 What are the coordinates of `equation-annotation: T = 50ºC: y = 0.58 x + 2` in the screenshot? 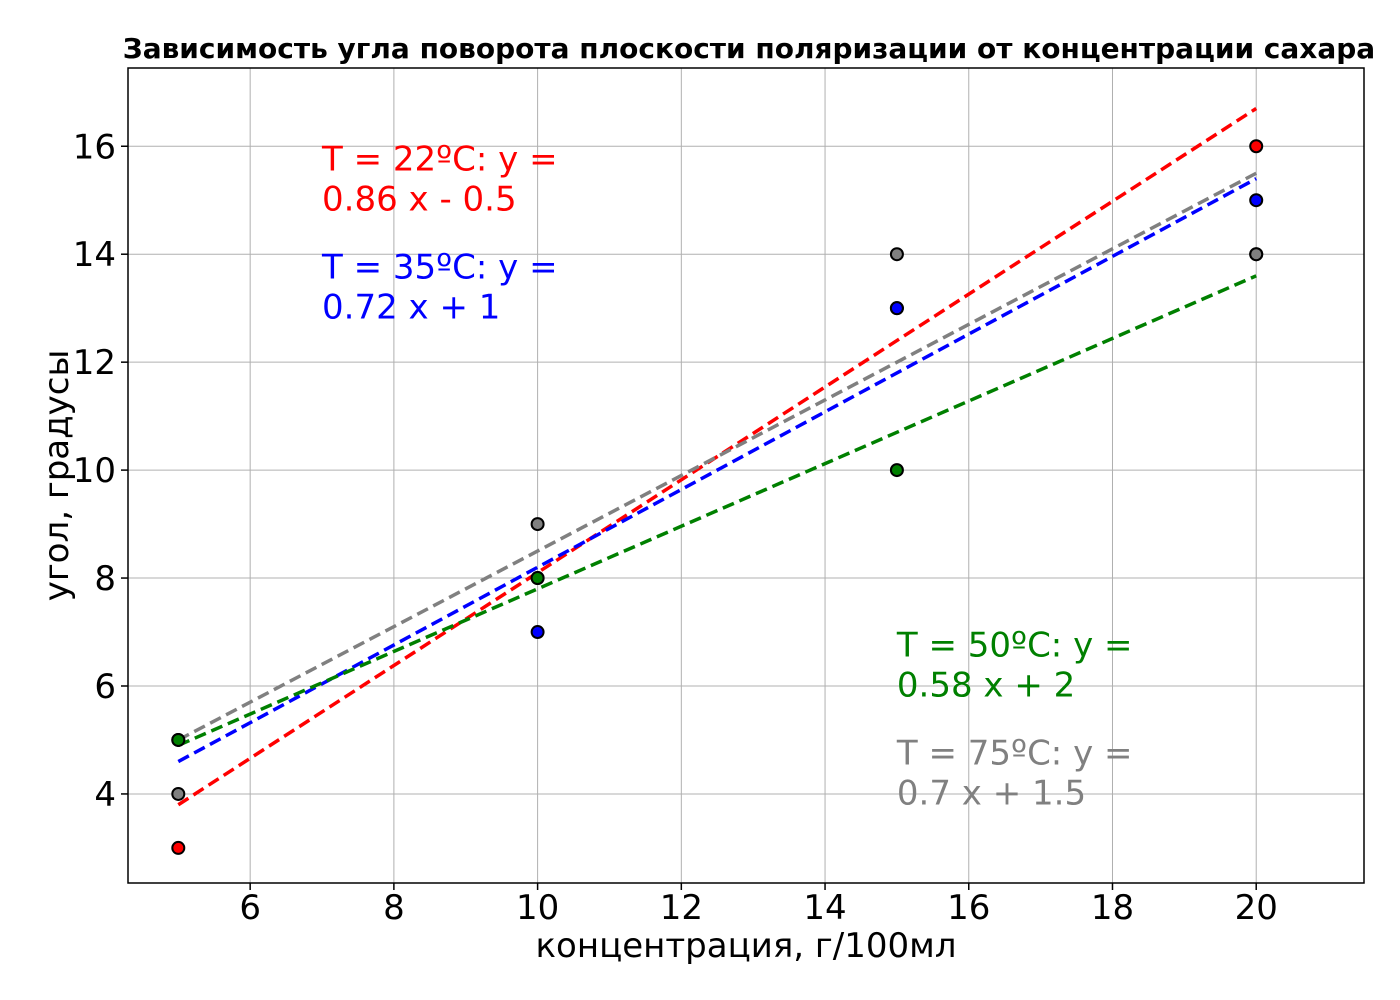 It's located at (1014, 665).